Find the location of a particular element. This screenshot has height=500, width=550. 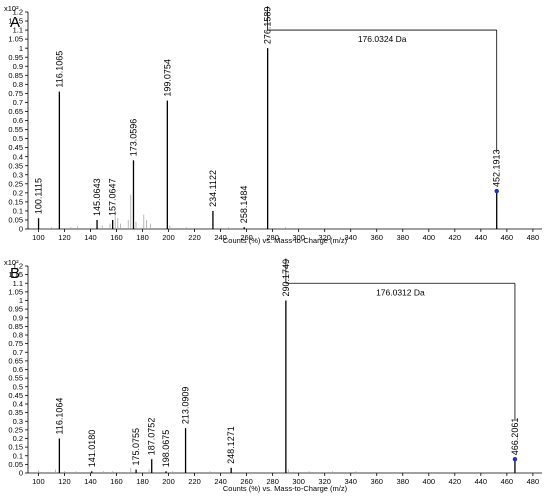

peak-label: 248.1271 is located at coordinates (231, 445).